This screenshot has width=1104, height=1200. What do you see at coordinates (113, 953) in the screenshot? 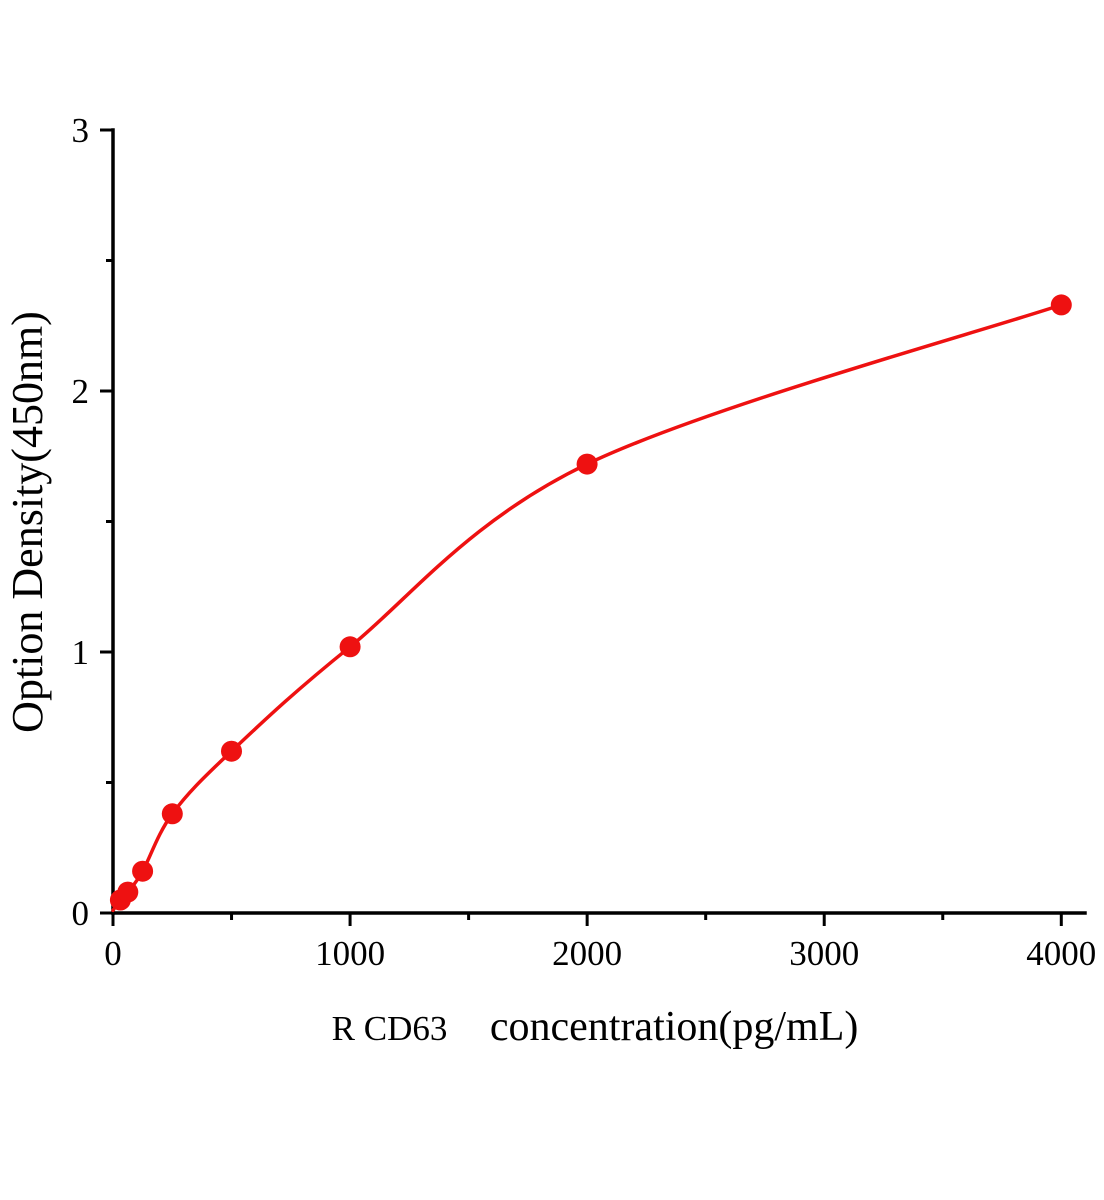
I see `x-tick-label: 0` at bounding box center [113, 953].